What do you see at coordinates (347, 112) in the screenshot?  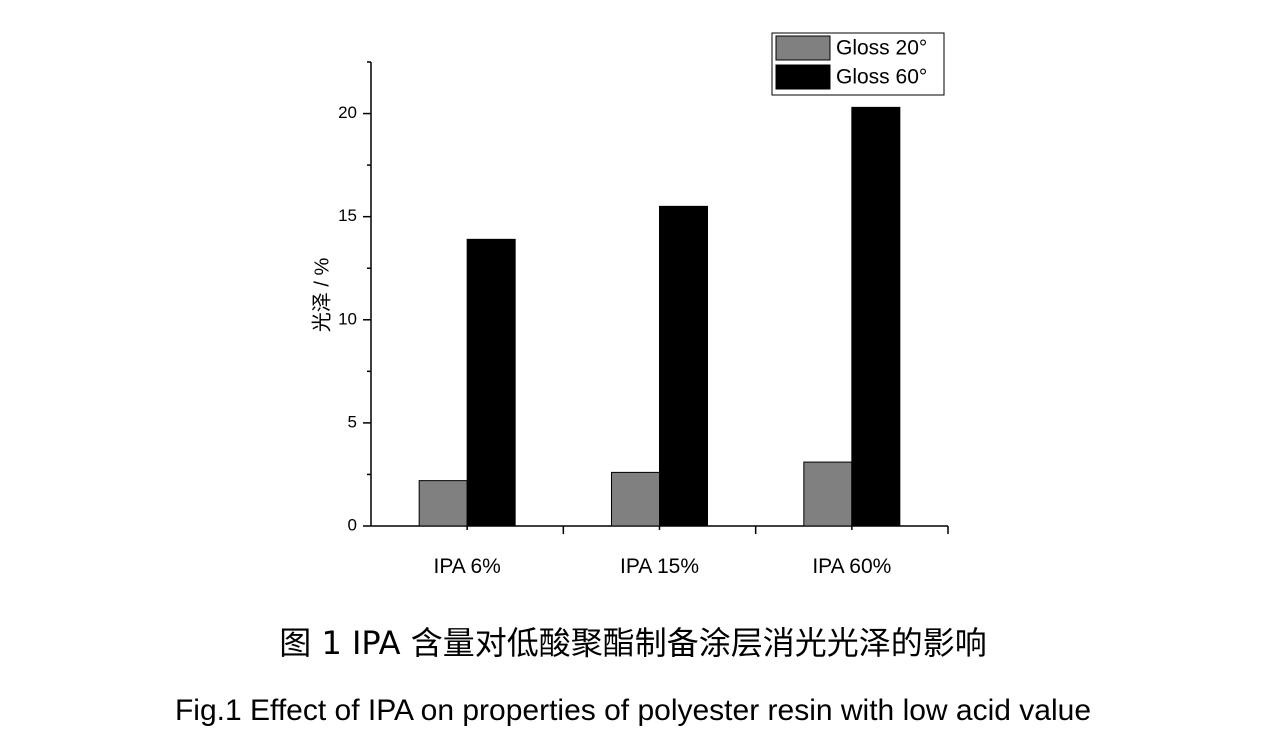 I see `y-tick-label: 20` at bounding box center [347, 112].